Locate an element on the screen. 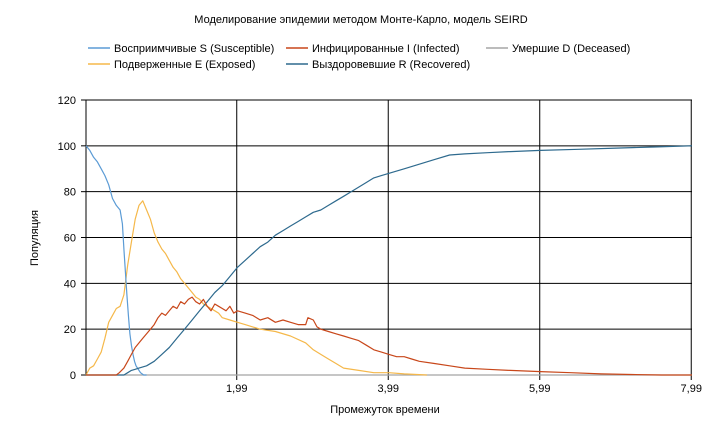  legend-item-1: Инфицированные I (Infected) is located at coordinates (373, 49).